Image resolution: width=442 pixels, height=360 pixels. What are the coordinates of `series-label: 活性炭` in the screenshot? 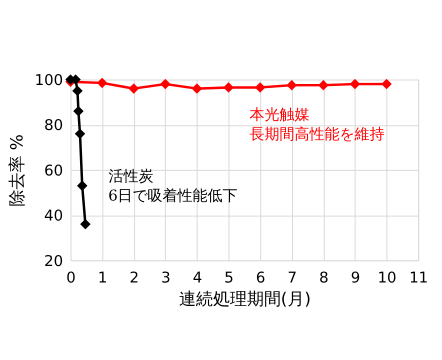 It's located at (131, 175).